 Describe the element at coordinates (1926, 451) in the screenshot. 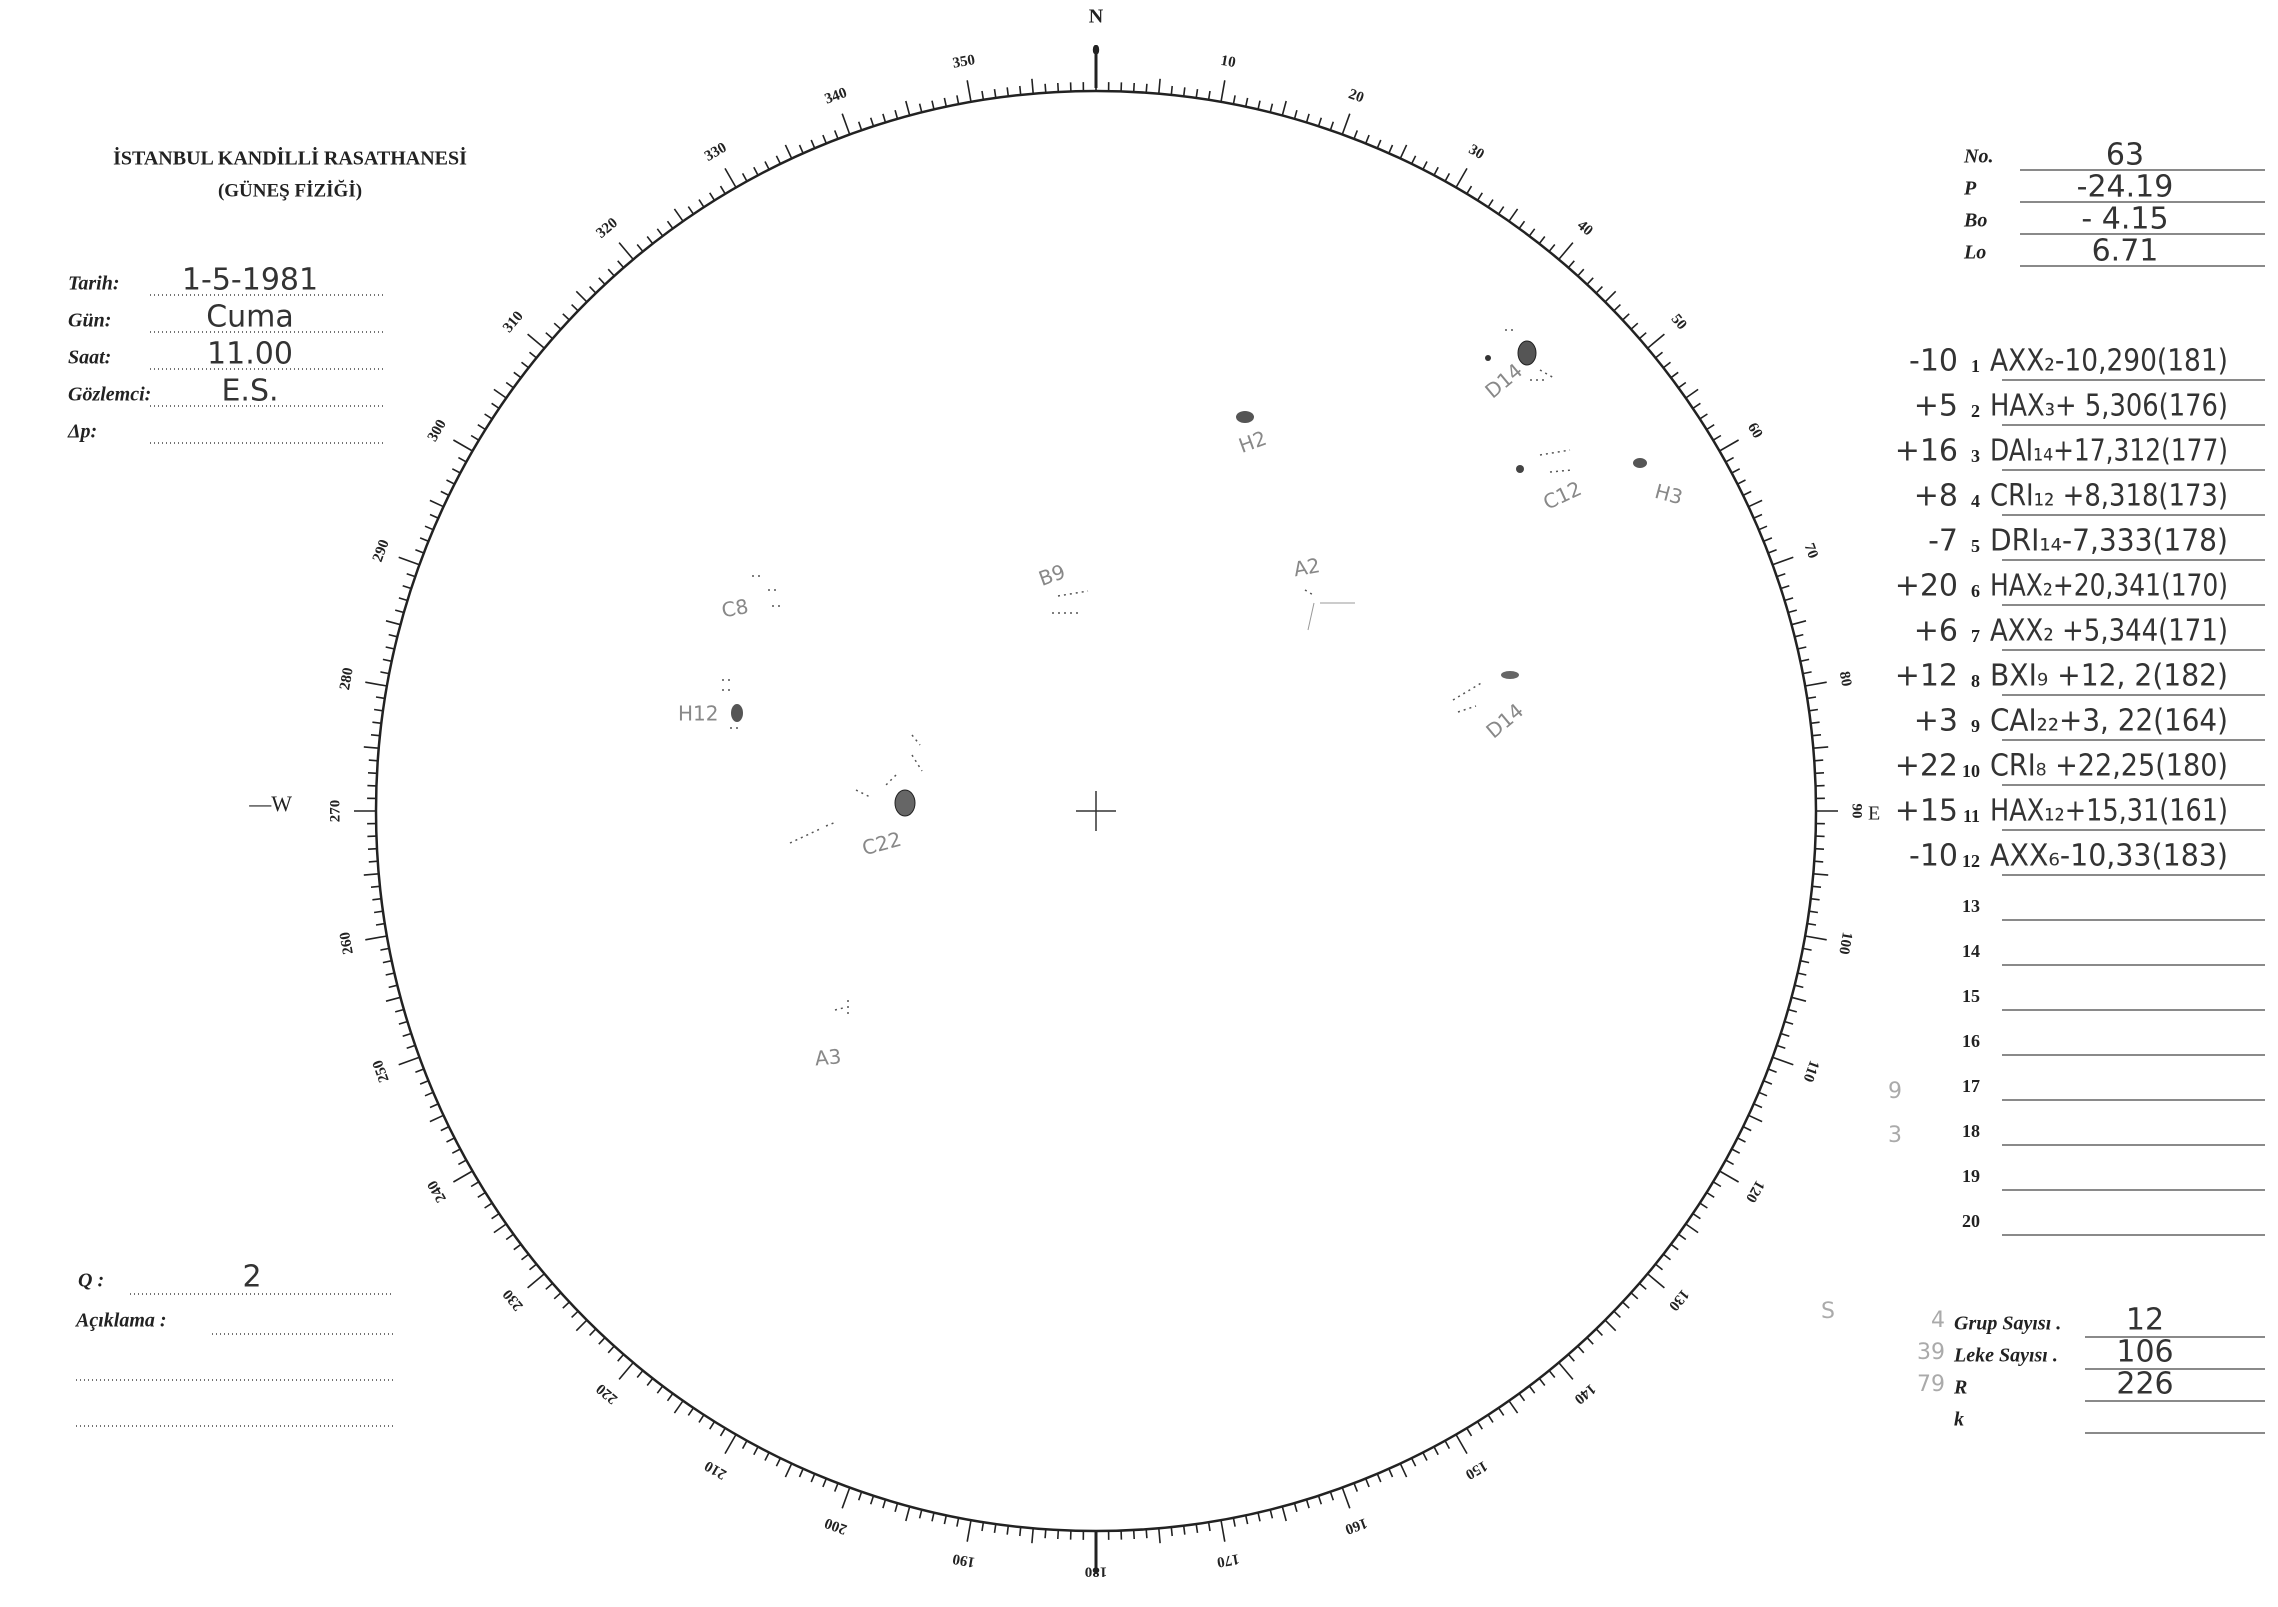

I see `row-note: +16` at that location.